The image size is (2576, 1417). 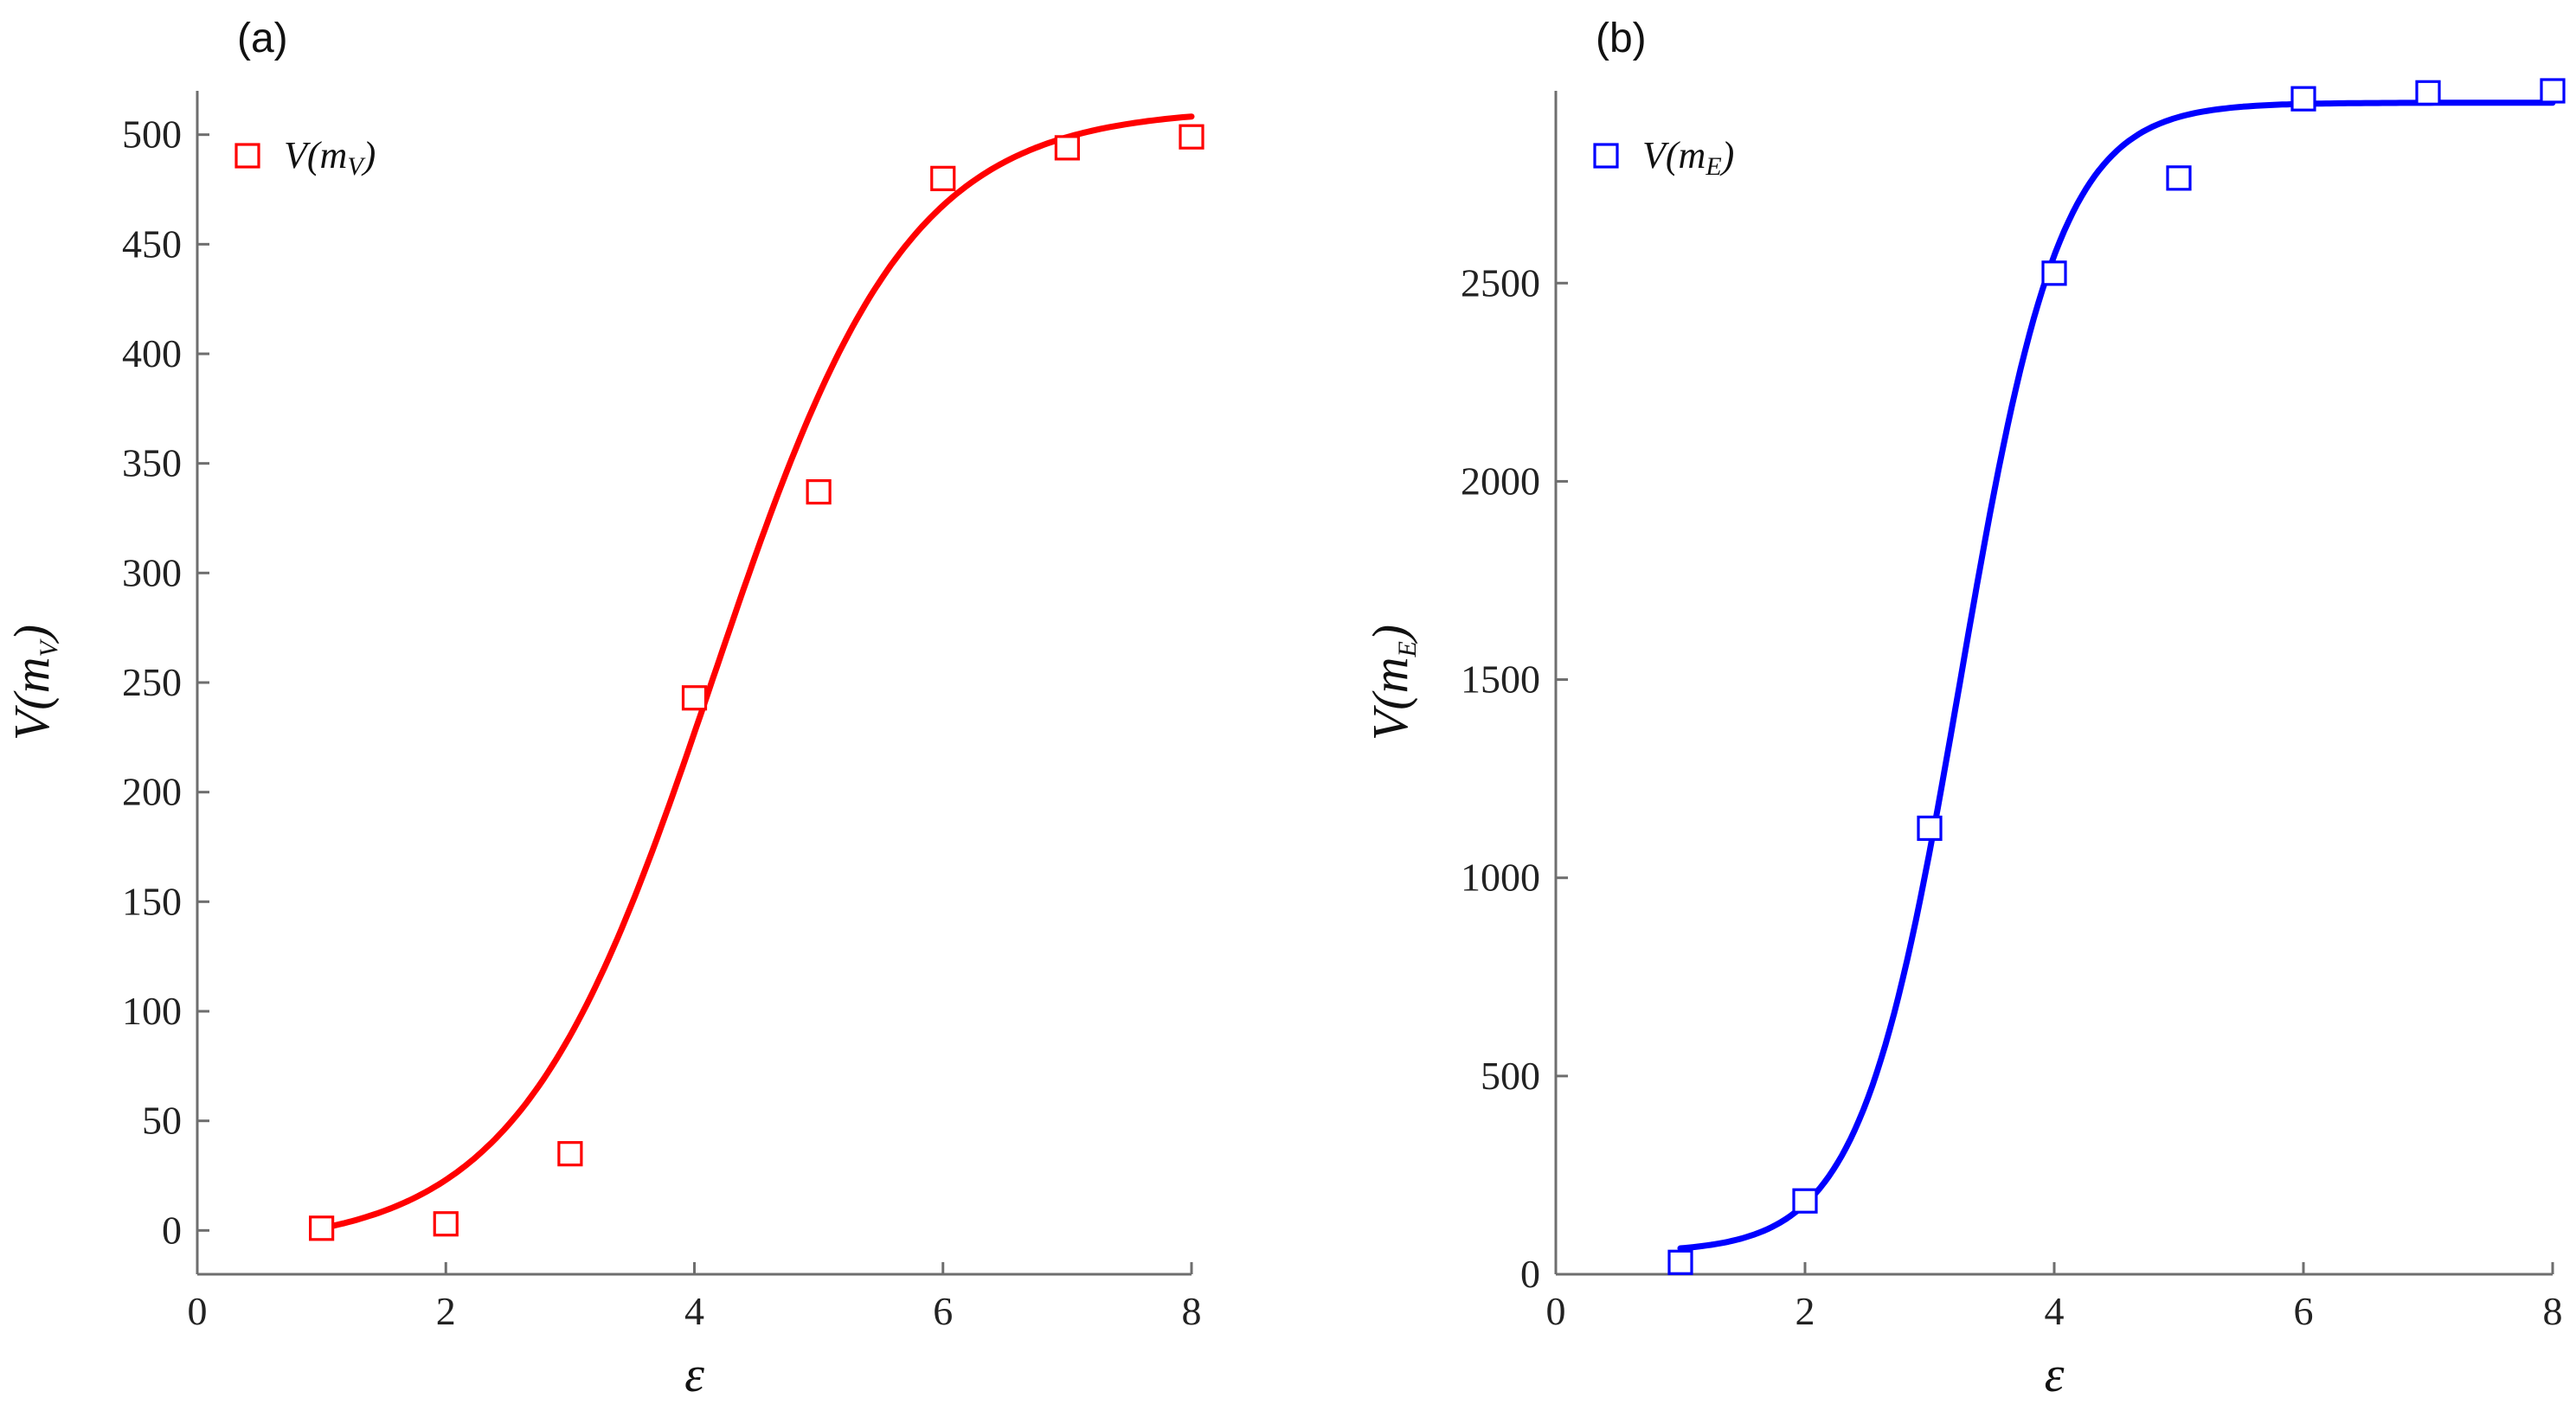 I want to click on y-tick-label: 50, so click(x=162, y=1121).